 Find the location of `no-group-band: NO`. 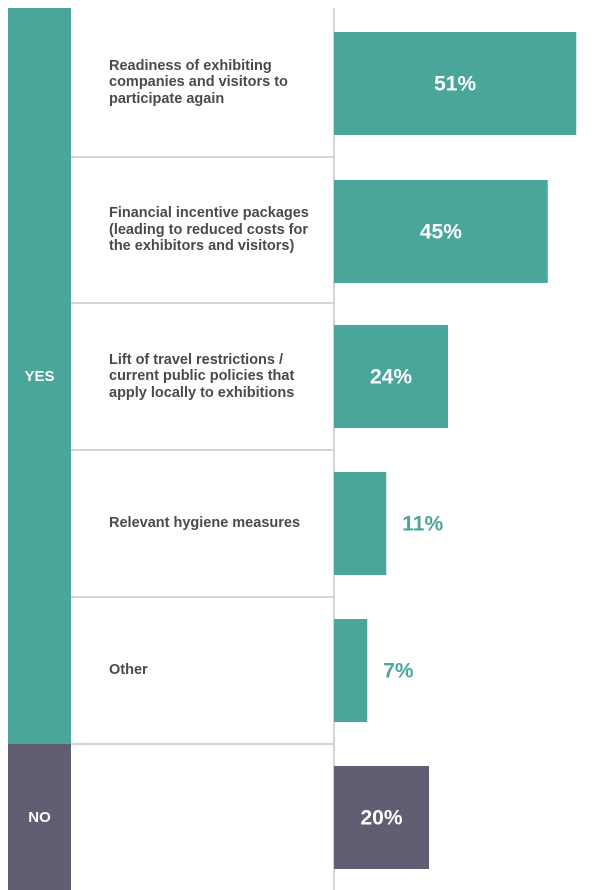

no-group-band: NO is located at coordinates (39, 817).